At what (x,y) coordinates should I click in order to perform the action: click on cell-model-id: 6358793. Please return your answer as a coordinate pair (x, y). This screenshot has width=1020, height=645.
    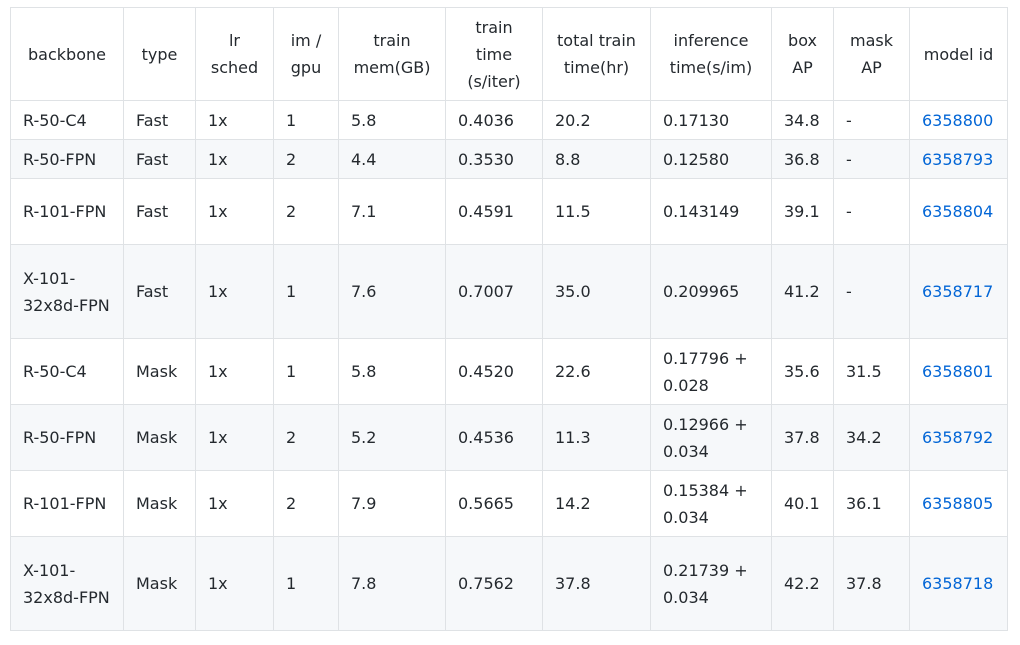
    Looking at the image, I should click on (958, 159).